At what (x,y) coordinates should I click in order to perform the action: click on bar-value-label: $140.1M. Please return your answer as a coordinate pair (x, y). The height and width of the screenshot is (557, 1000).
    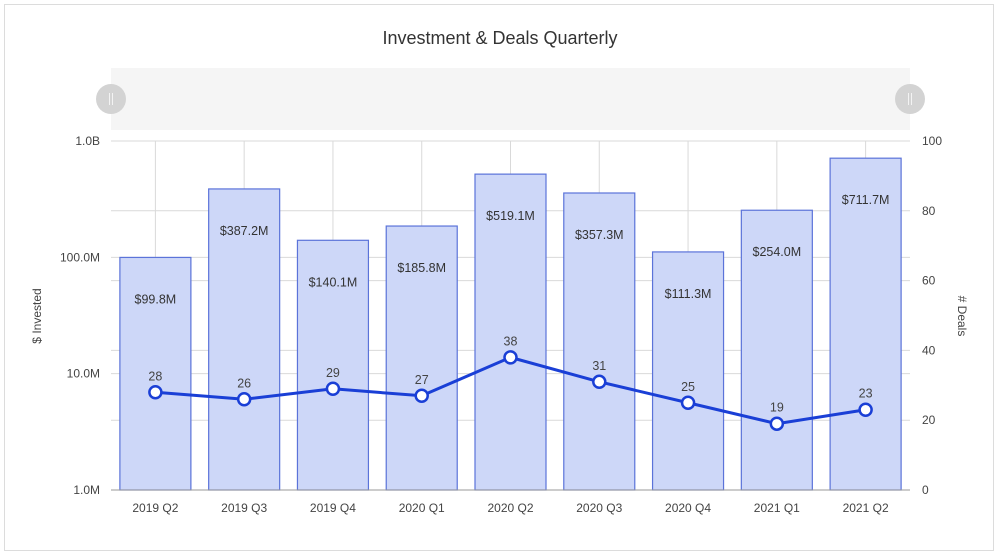
    Looking at the image, I should click on (333, 282).